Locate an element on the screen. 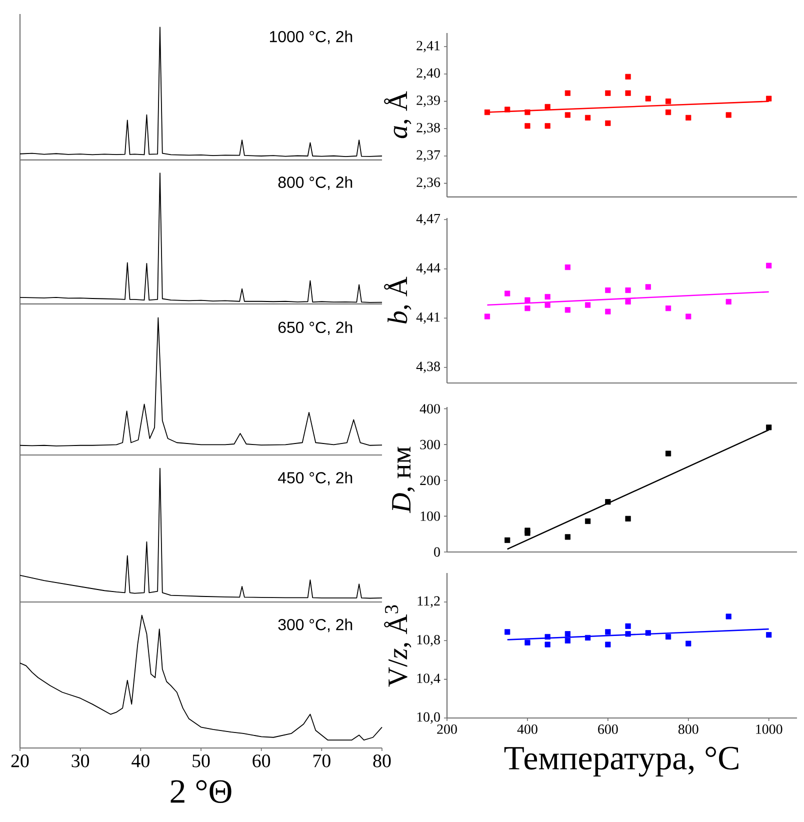 The image size is (804, 822). annotation: 650 °C, 2h is located at coordinates (315, 328).